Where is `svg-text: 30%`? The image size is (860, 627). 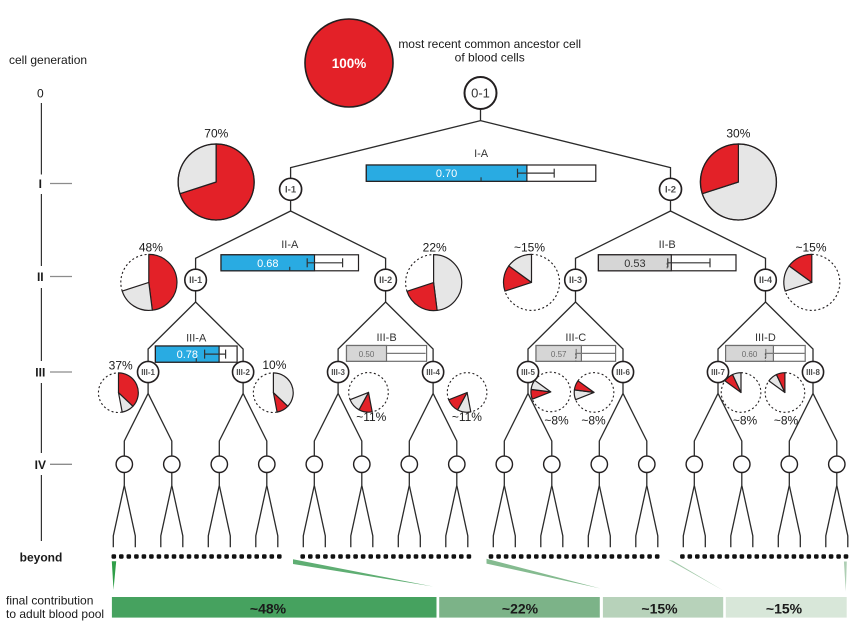
svg-text: 30% is located at coordinates (738, 134).